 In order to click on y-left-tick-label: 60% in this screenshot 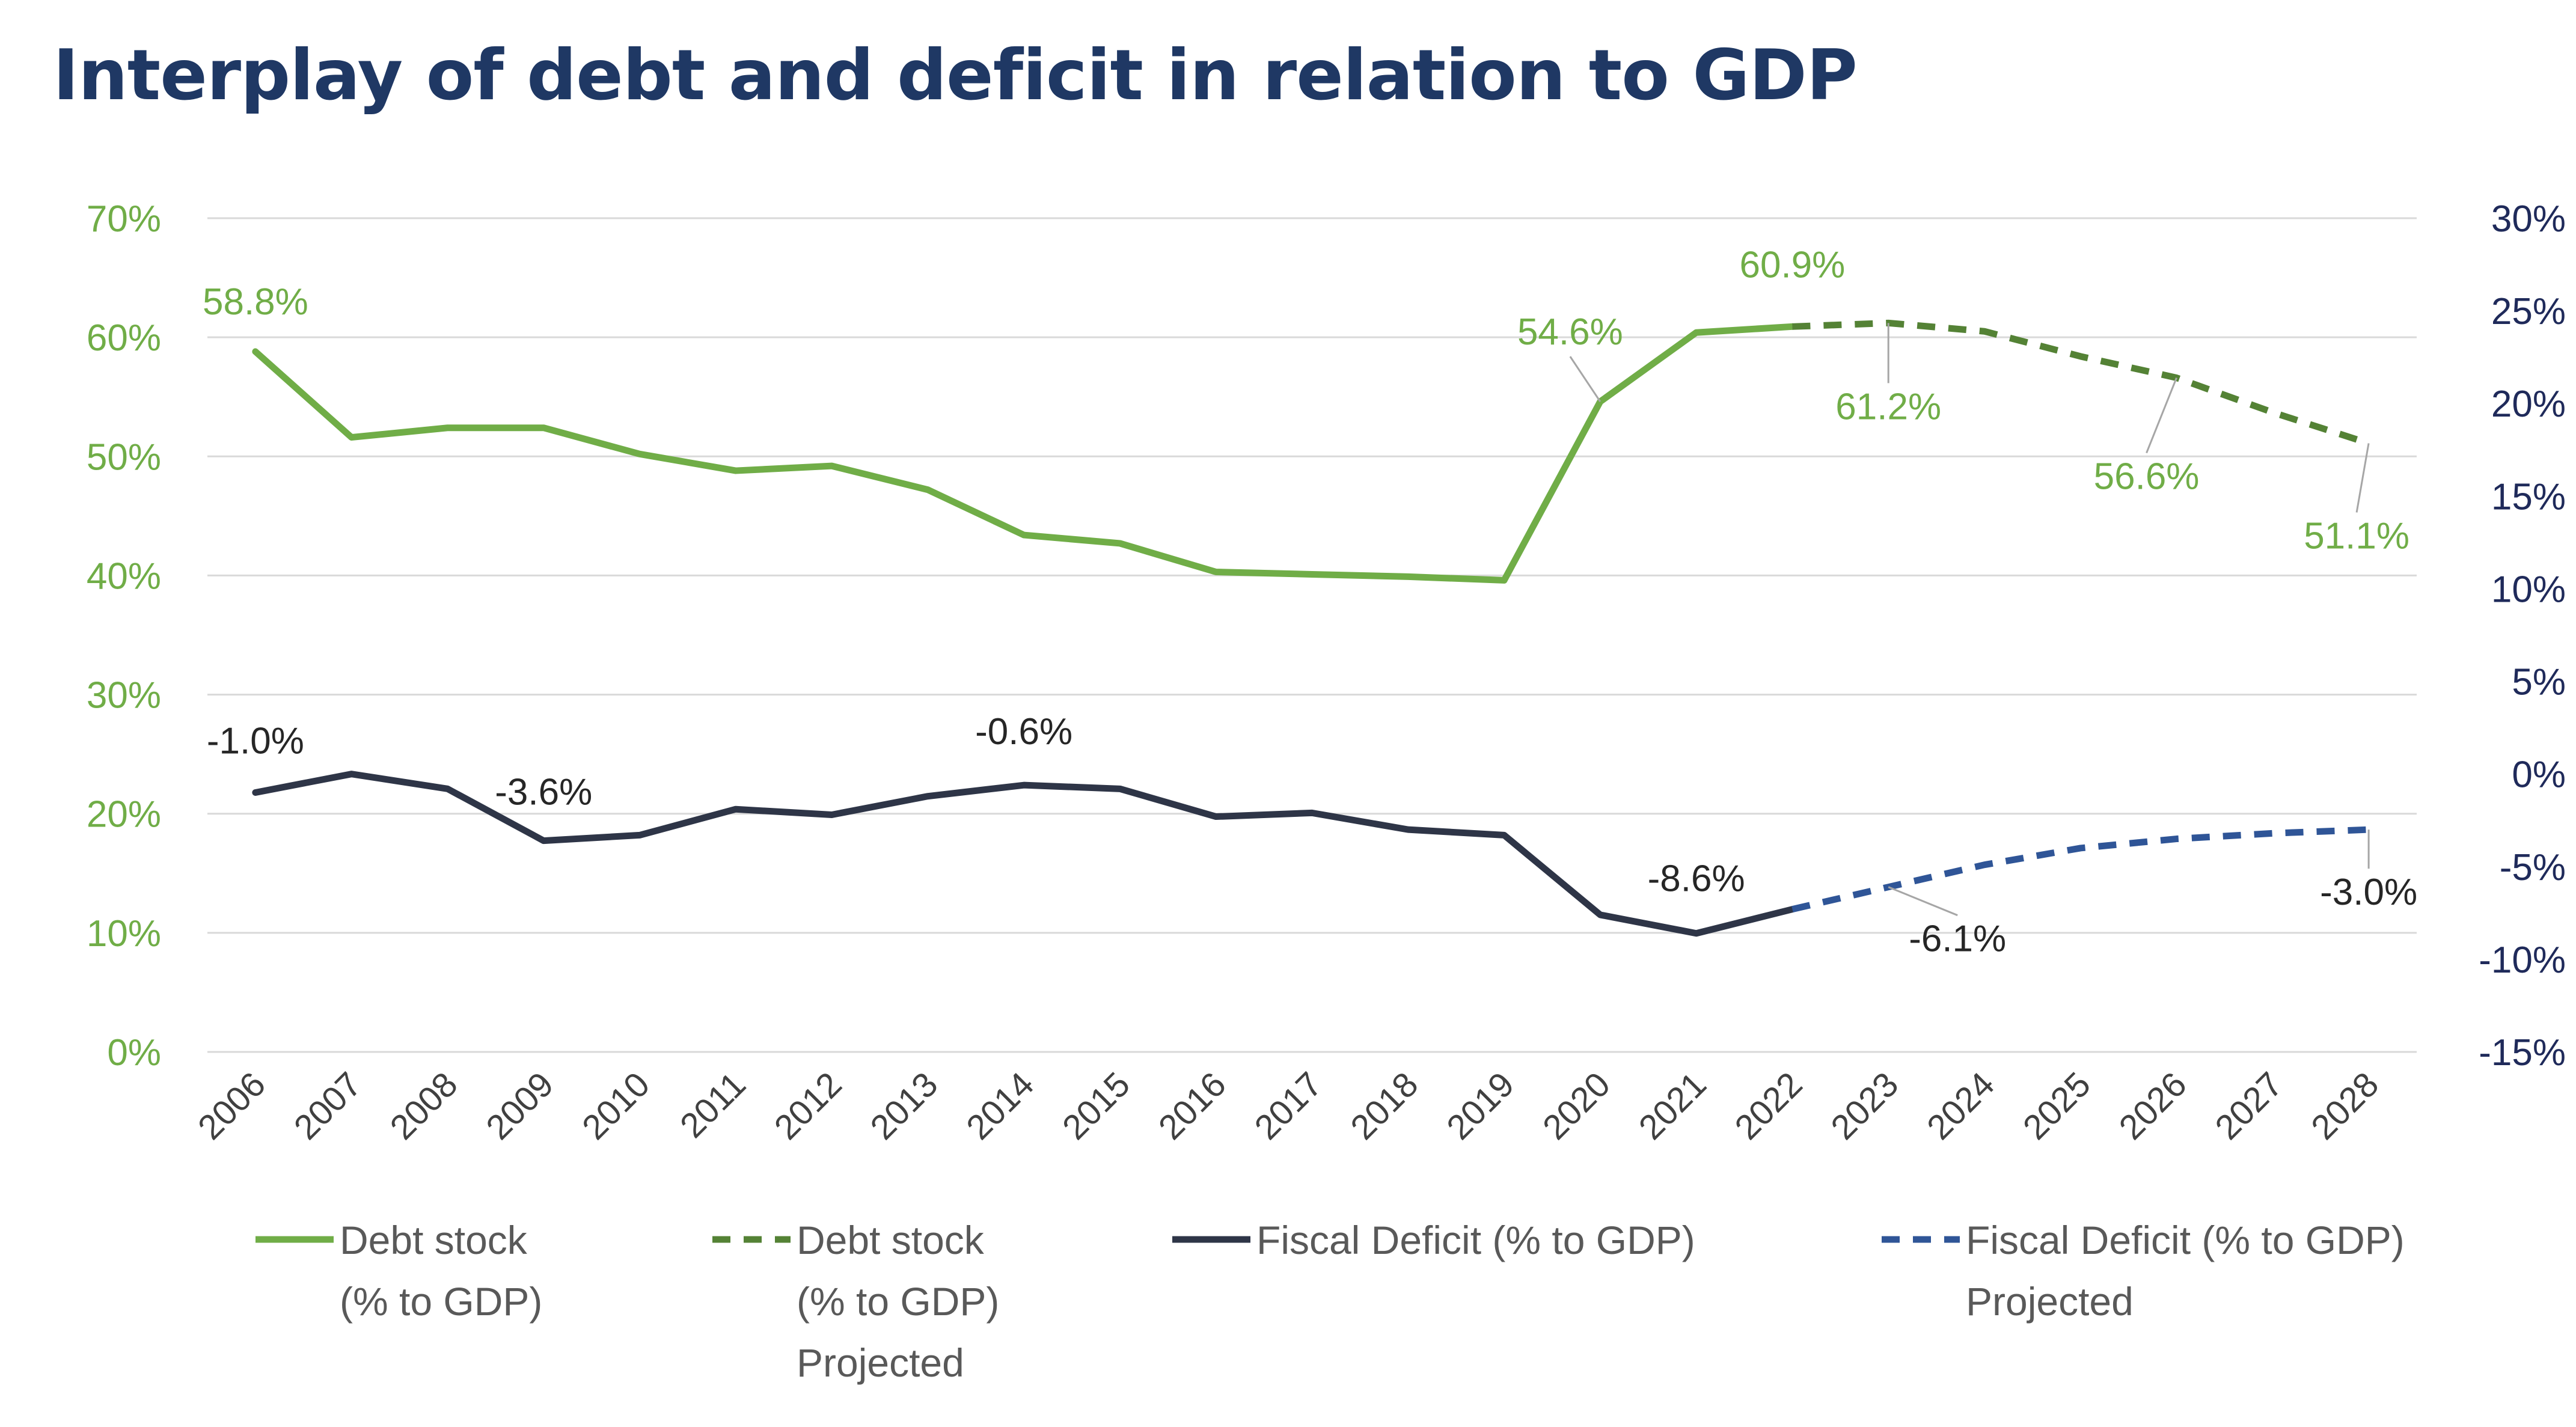, I will do `click(124, 338)`.